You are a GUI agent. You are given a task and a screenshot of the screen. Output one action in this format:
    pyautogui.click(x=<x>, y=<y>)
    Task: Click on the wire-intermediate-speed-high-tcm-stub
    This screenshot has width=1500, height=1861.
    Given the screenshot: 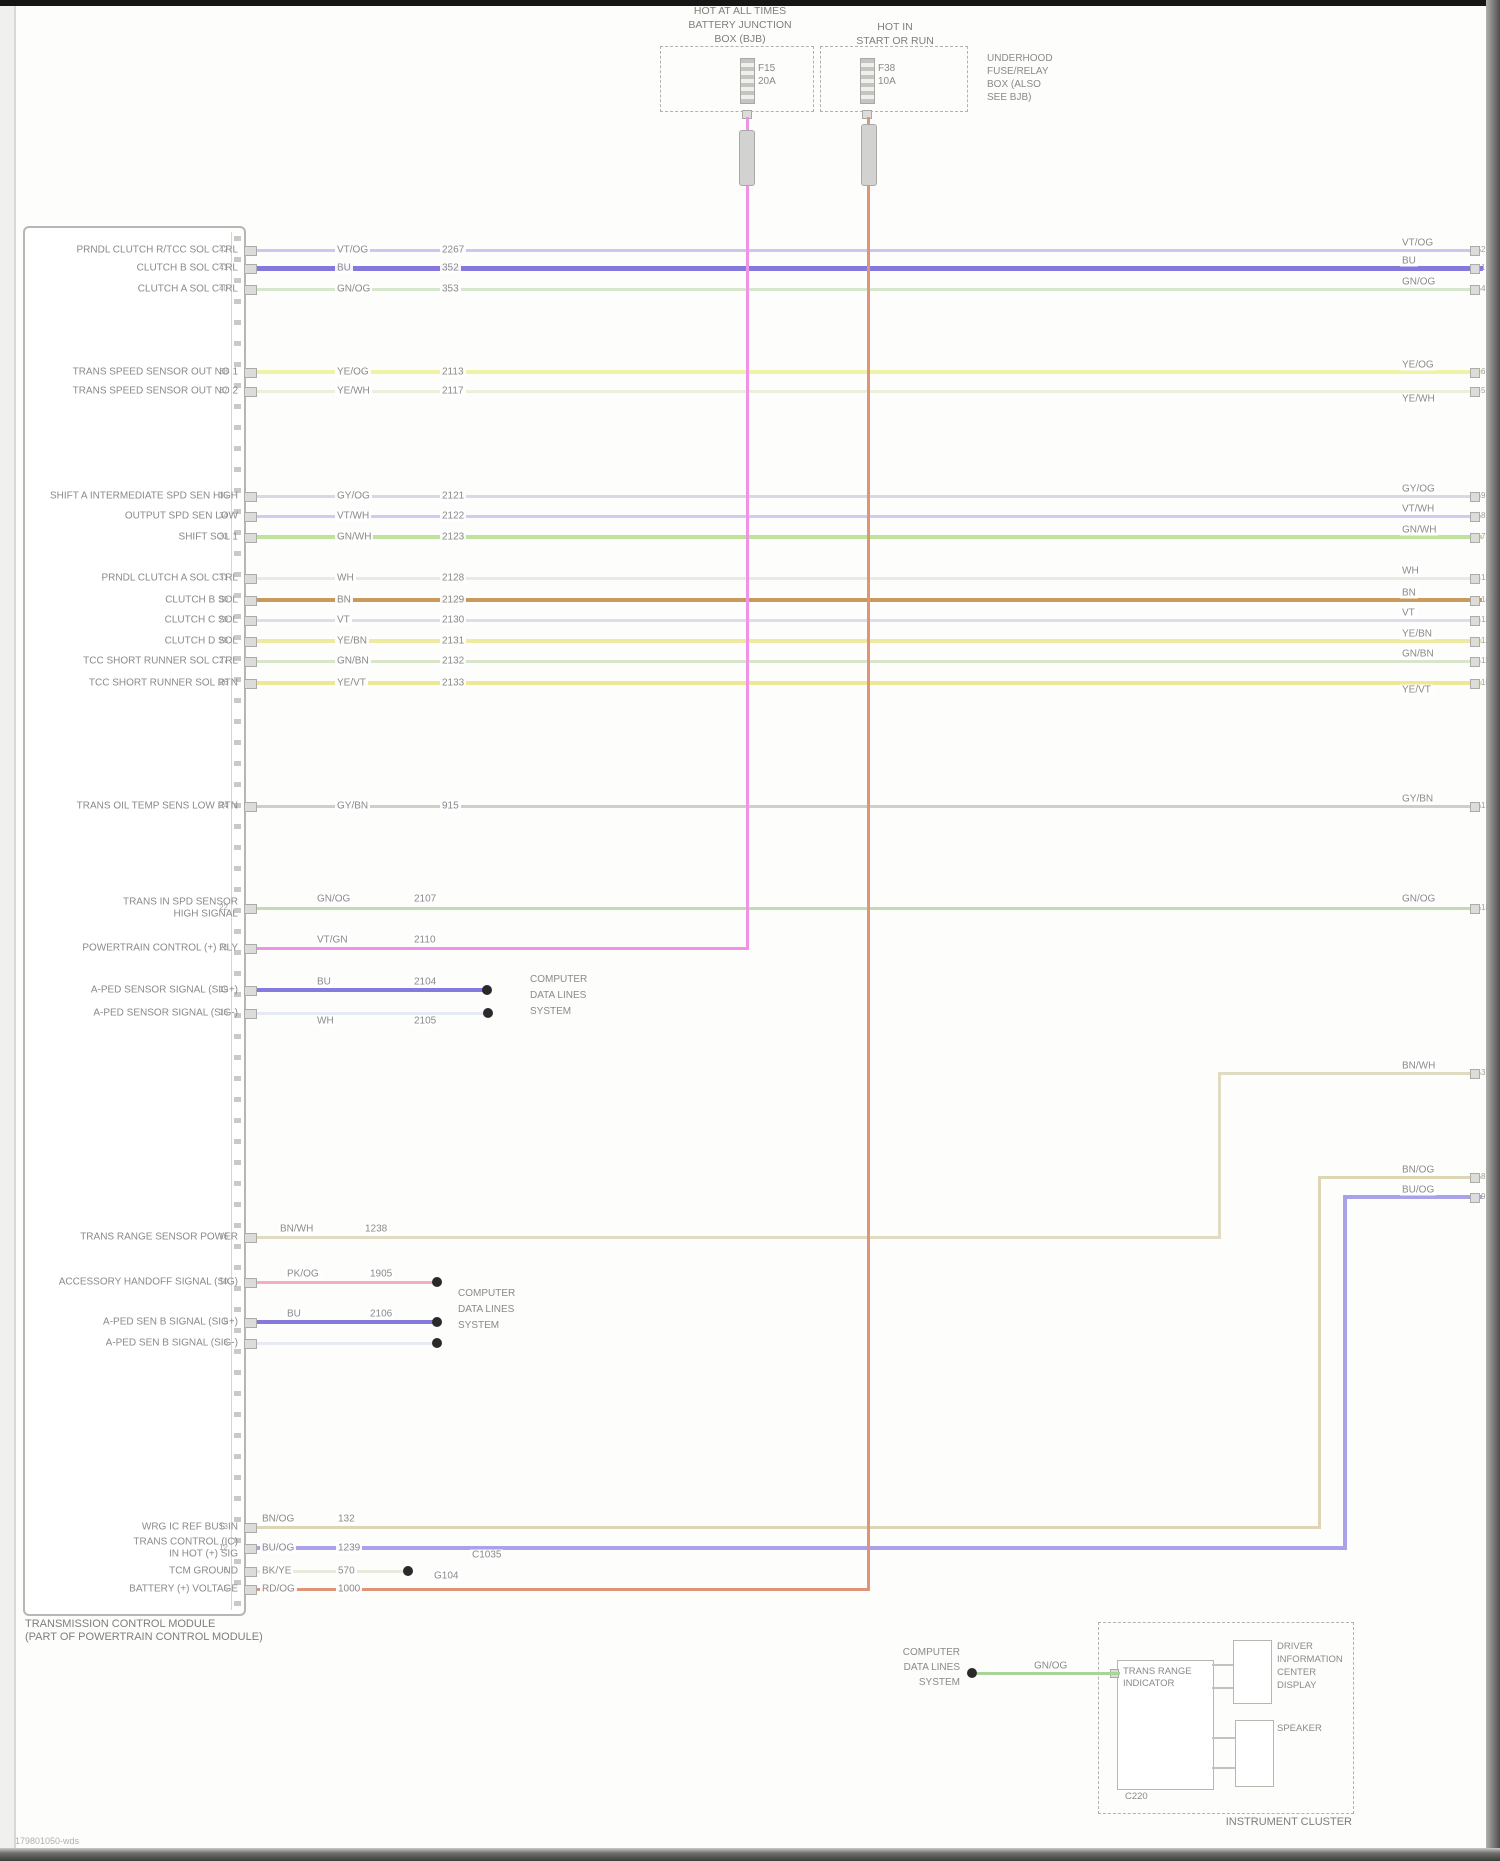 What is the action you would take?
    pyautogui.click(x=250, y=497)
    